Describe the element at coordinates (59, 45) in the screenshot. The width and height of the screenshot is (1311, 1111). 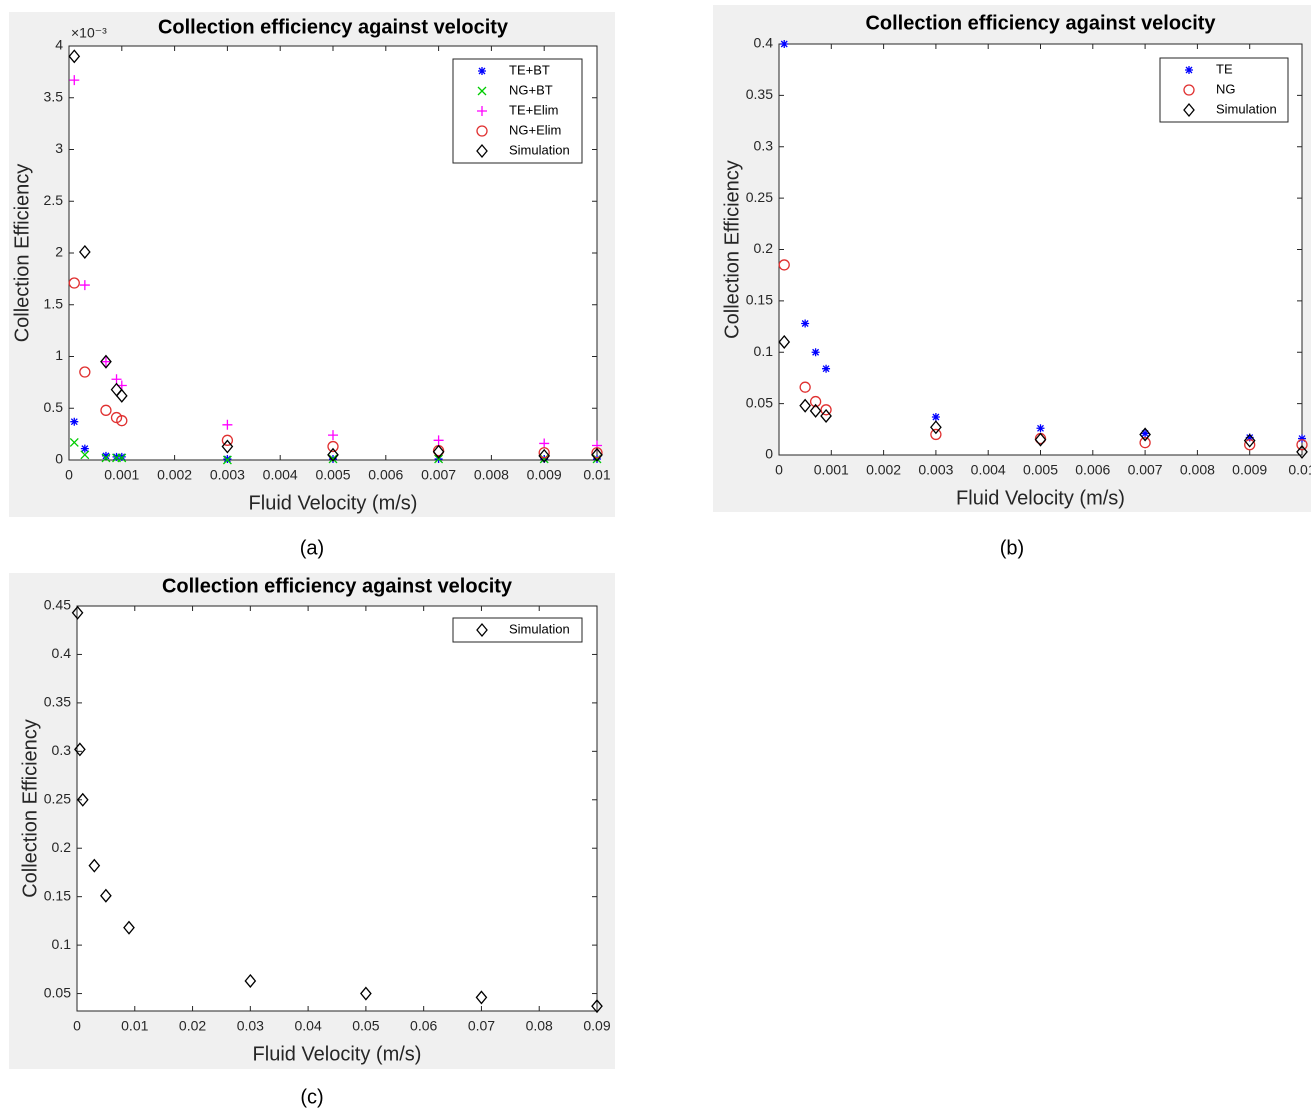
I see `y-tick-label: 4` at that location.